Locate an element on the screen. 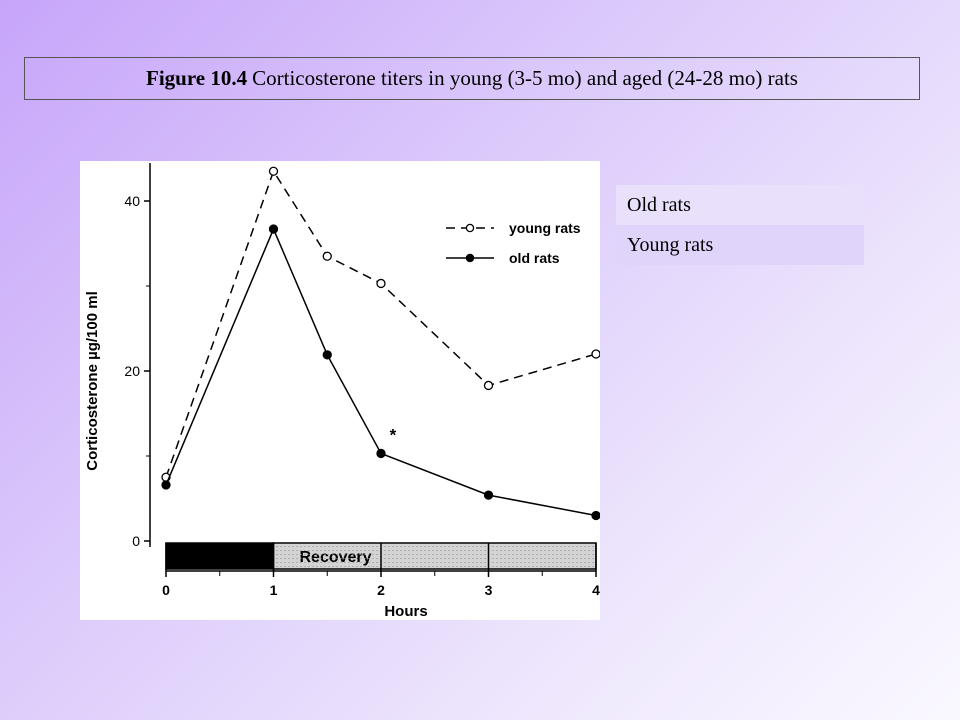 The image size is (960, 720). legend-label: young rats is located at coordinates (545, 228).